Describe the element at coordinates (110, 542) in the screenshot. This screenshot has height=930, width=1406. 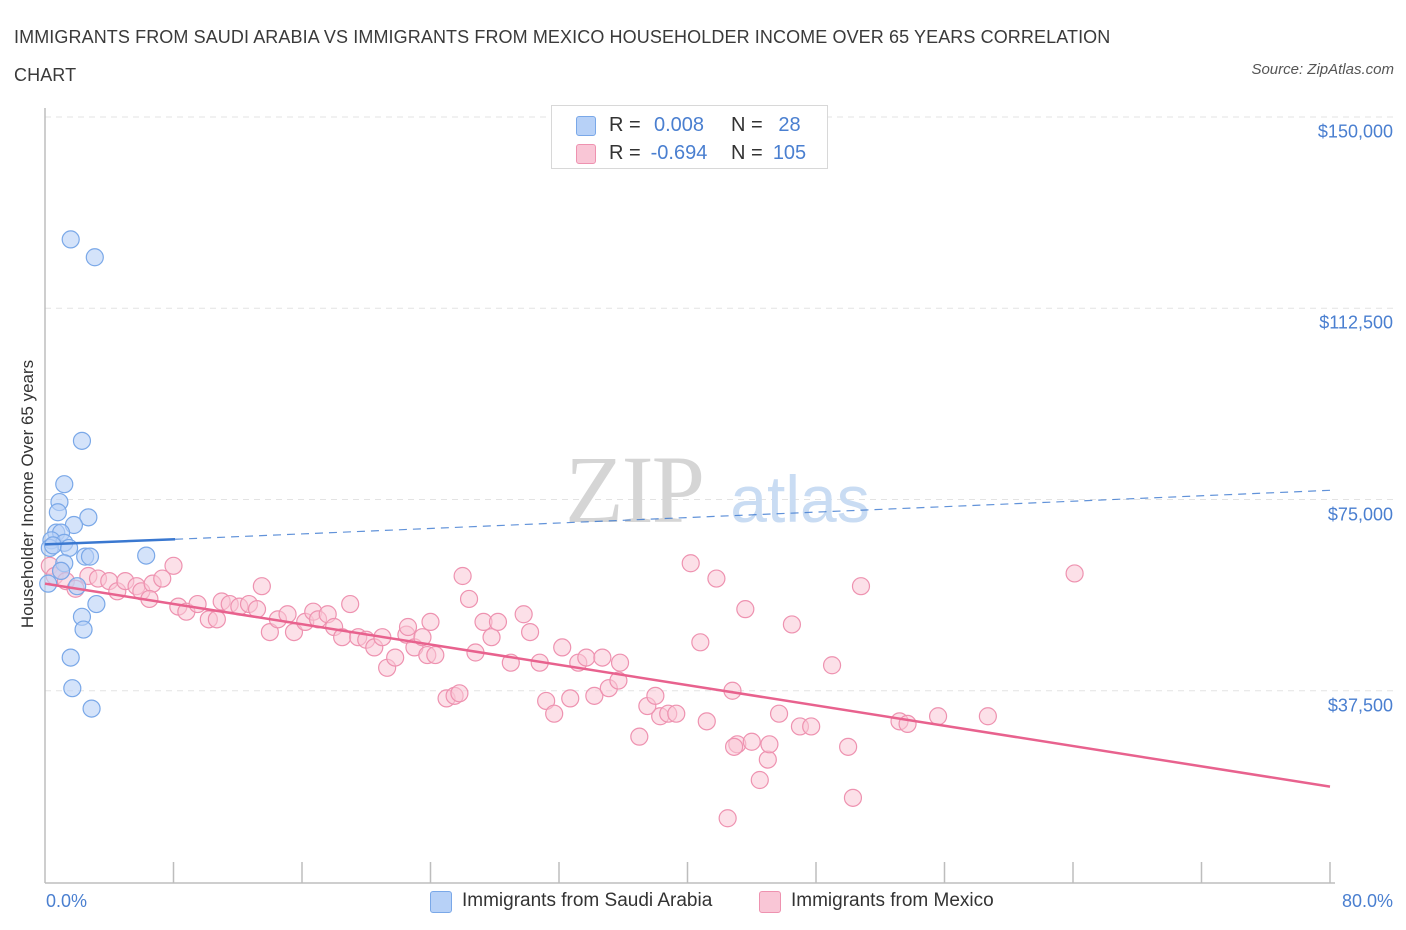
I see `saudi-trend-line` at that location.